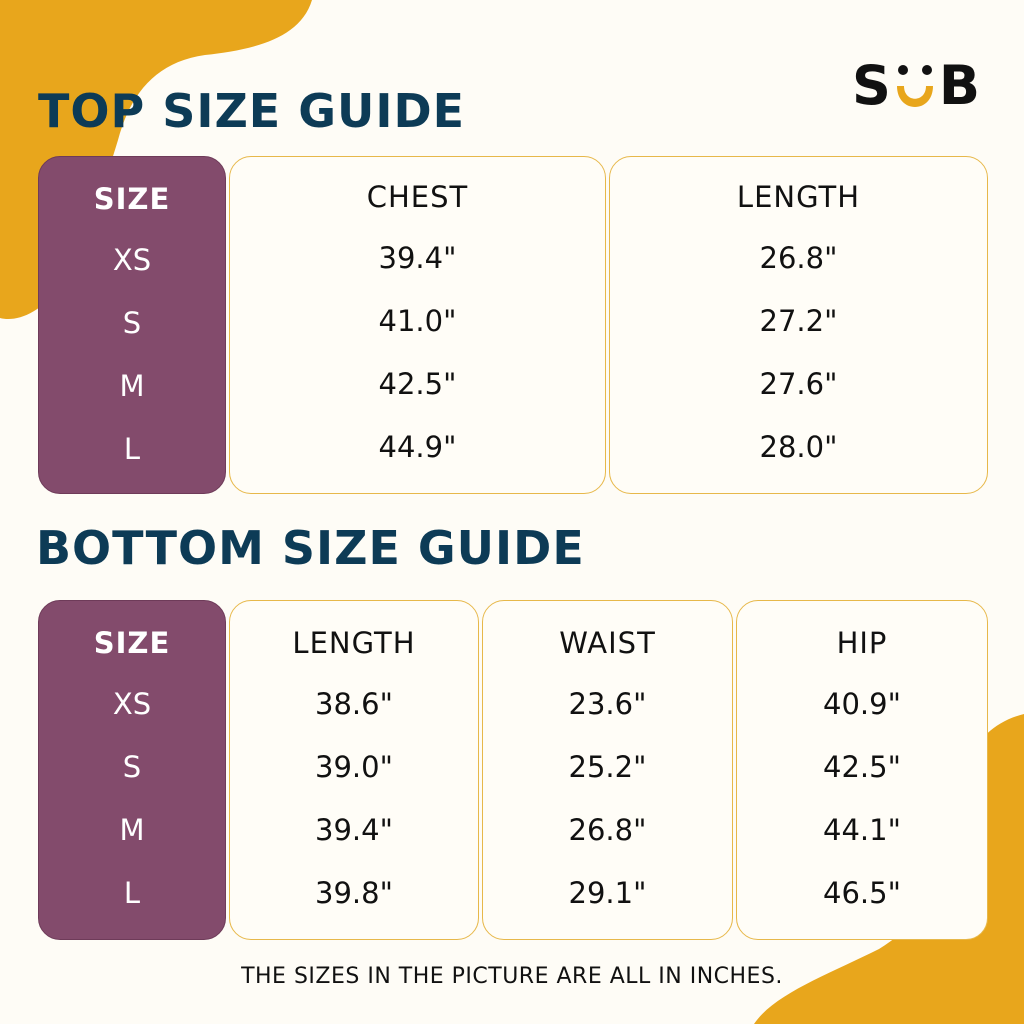 Image resolution: width=1024 pixels, height=1024 pixels. I want to click on brand-logo: S B, so click(916, 86).